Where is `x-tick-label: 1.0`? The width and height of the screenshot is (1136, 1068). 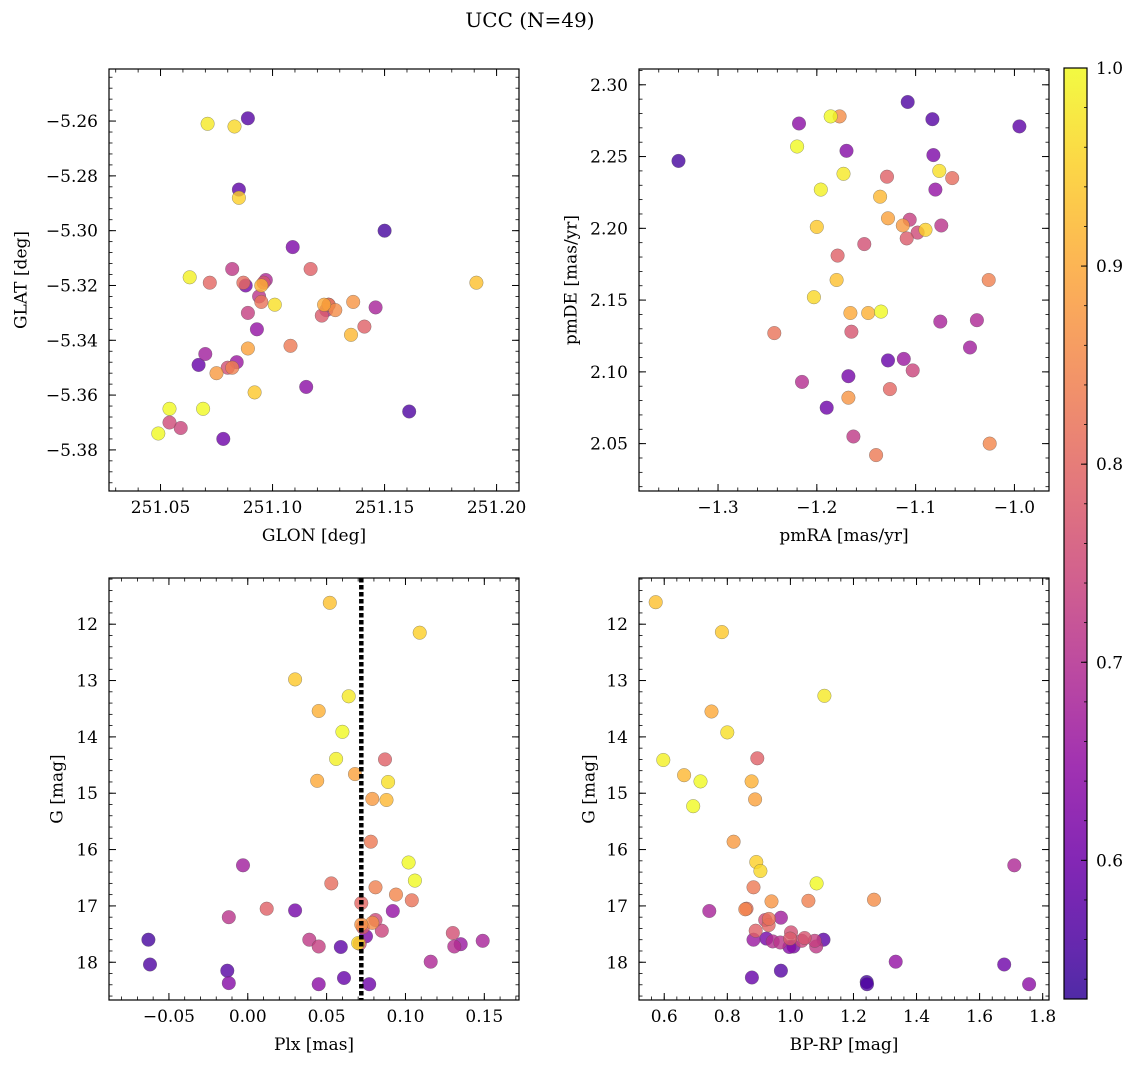 x-tick-label: 1.0 is located at coordinates (790, 1017).